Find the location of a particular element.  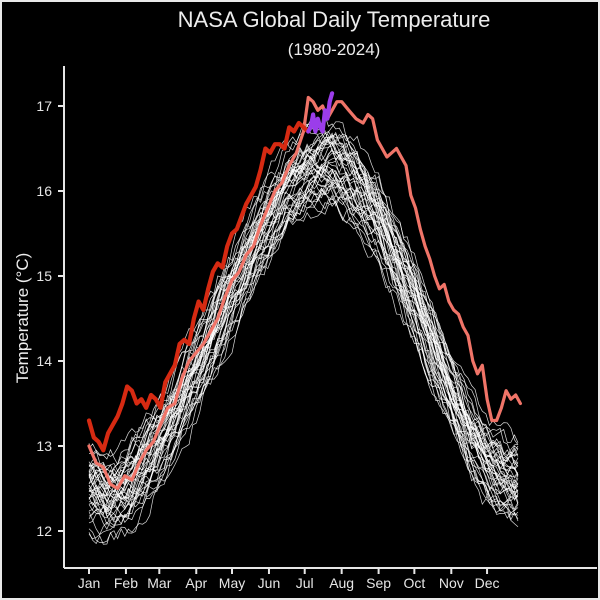

x-tick-label: Aug is located at coordinates (341, 583).